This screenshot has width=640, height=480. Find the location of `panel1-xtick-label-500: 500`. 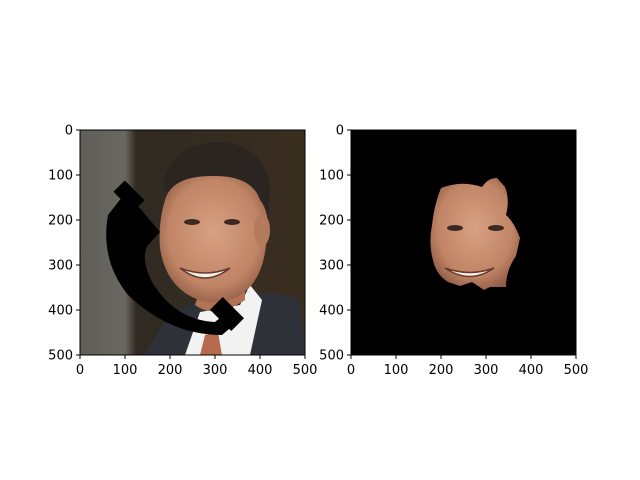

panel1-xtick-label-500: 500 is located at coordinates (305, 370).